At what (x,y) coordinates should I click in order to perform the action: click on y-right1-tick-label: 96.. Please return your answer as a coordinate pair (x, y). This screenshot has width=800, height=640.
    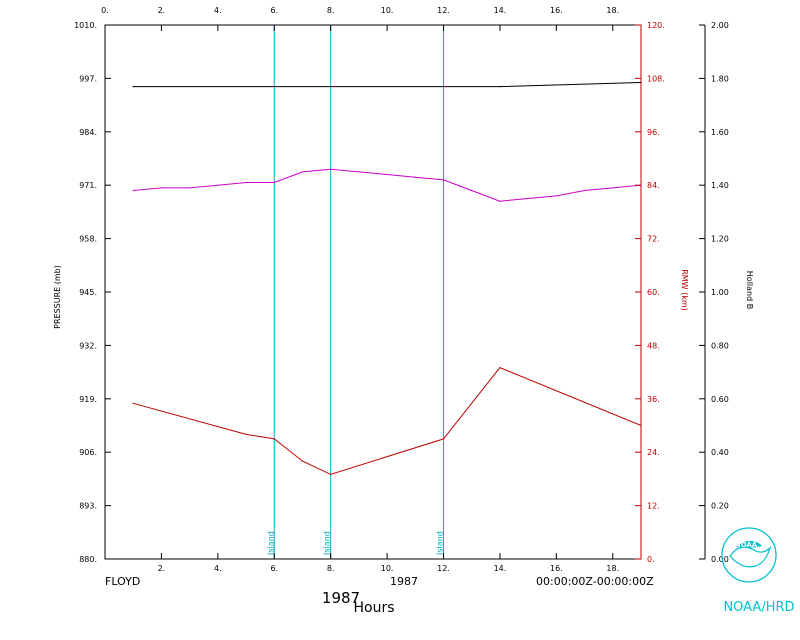
    Looking at the image, I should click on (653, 132).